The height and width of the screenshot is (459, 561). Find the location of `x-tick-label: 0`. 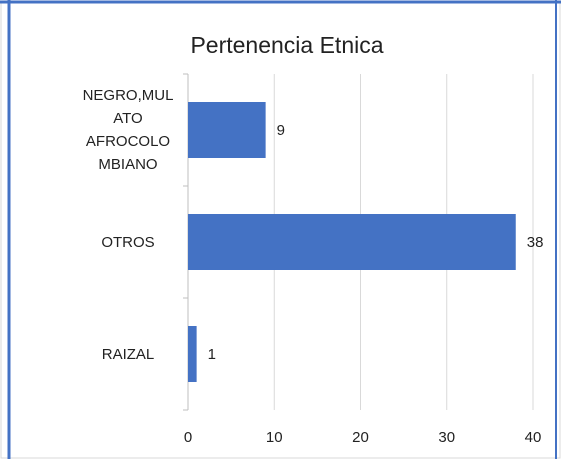

x-tick-label: 0 is located at coordinates (188, 437).